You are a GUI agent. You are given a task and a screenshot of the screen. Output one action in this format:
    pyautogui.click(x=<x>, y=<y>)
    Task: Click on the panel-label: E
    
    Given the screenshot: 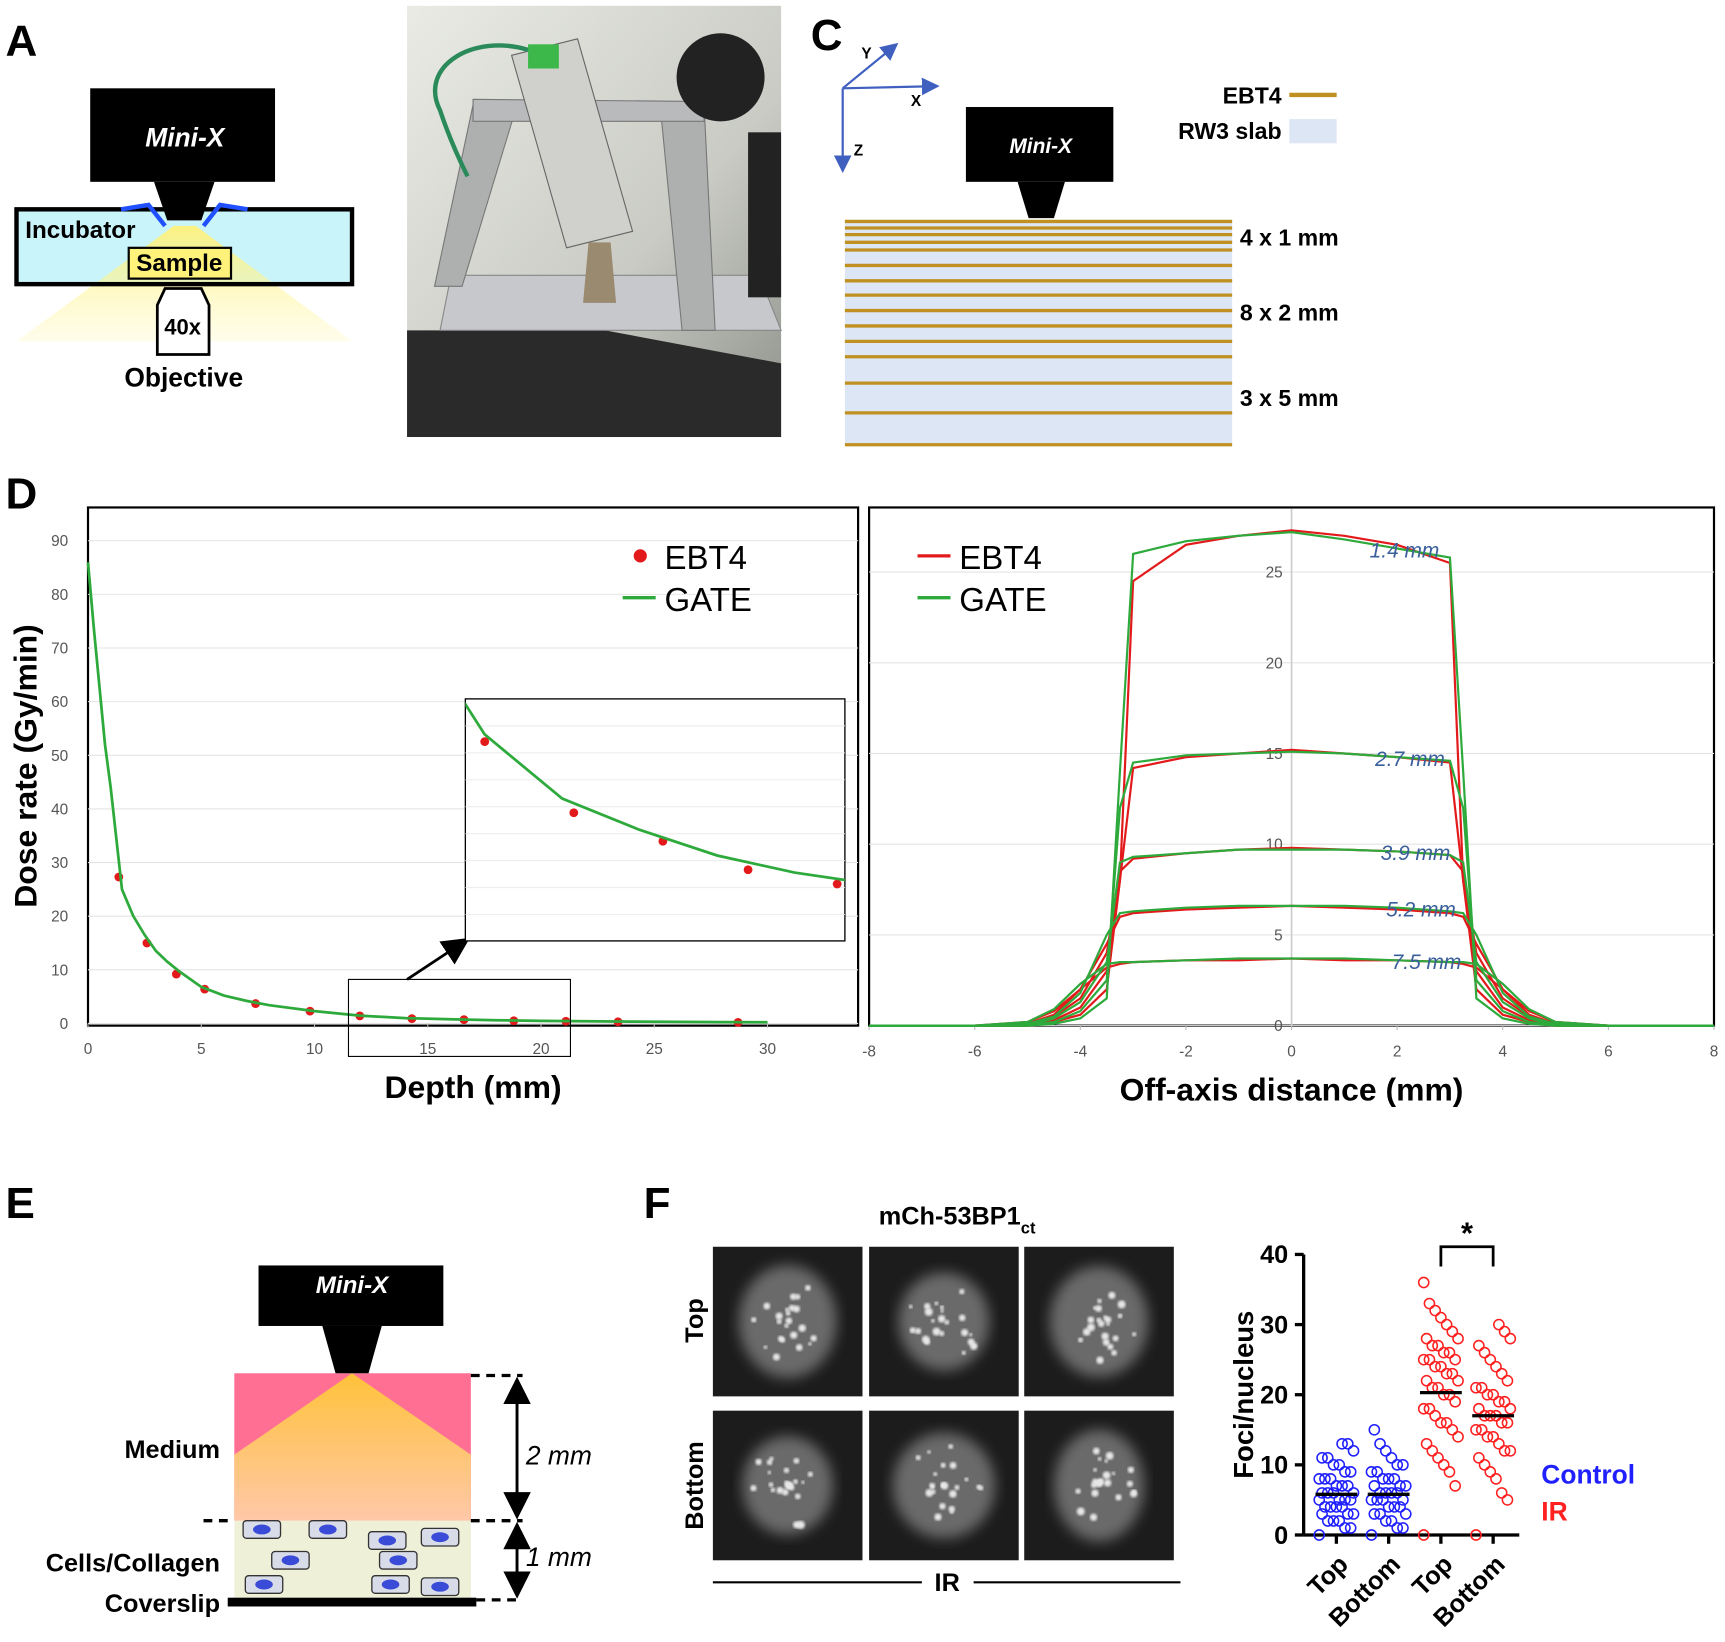 What is the action you would take?
    pyautogui.click(x=20, y=1203)
    